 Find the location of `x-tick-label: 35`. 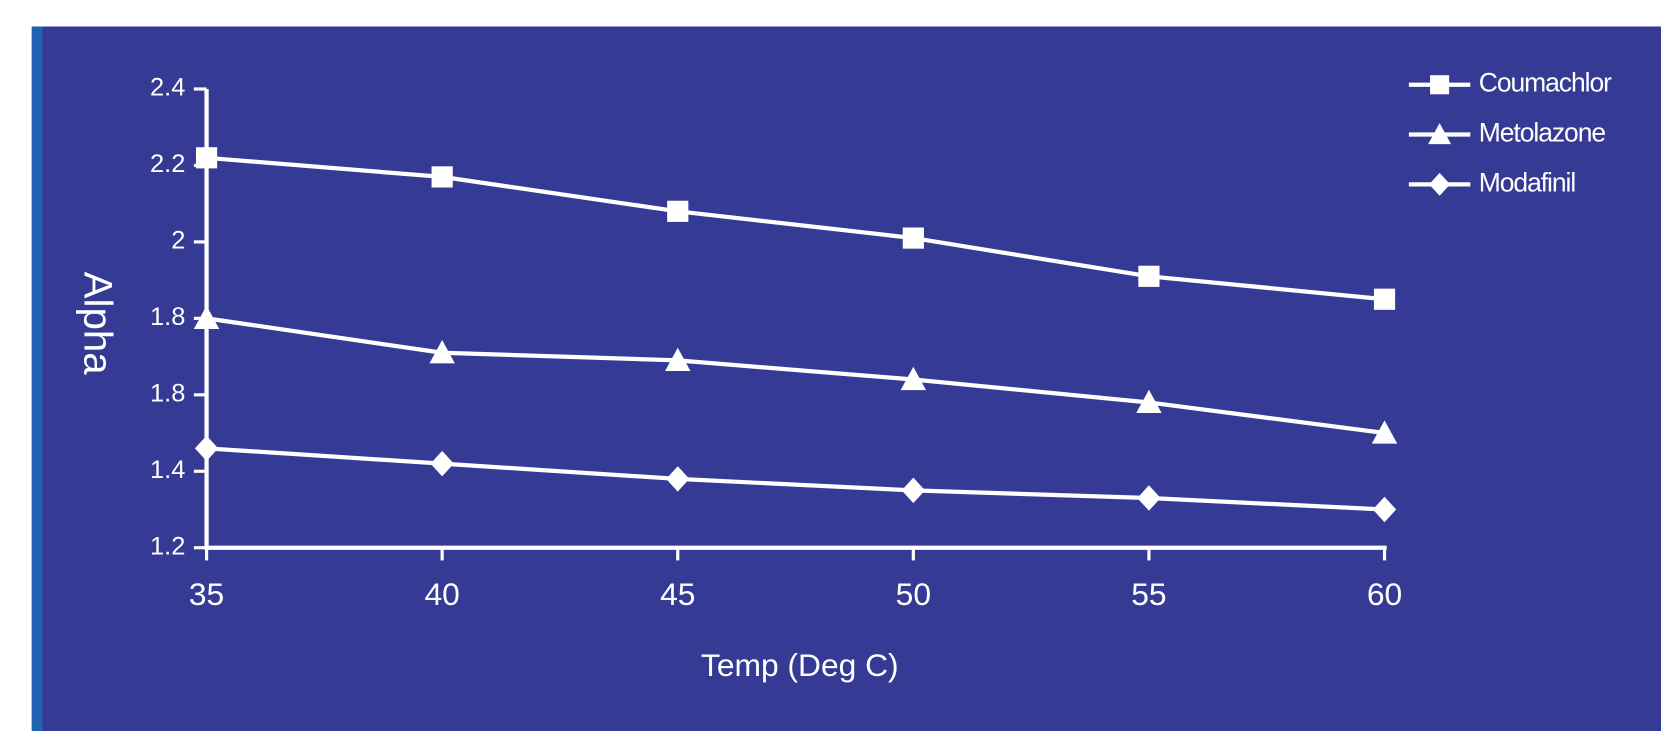

x-tick-label: 35 is located at coordinates (206, 594).